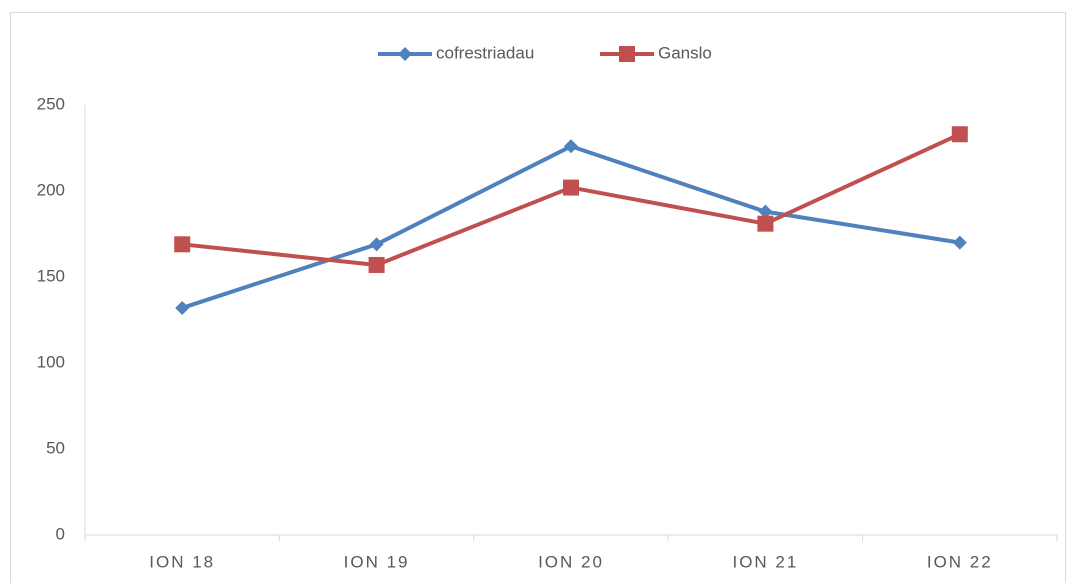 The width and height of the screenshot is (1075, 583). I want to click on y-tick-label: 200, so click(51, 189).